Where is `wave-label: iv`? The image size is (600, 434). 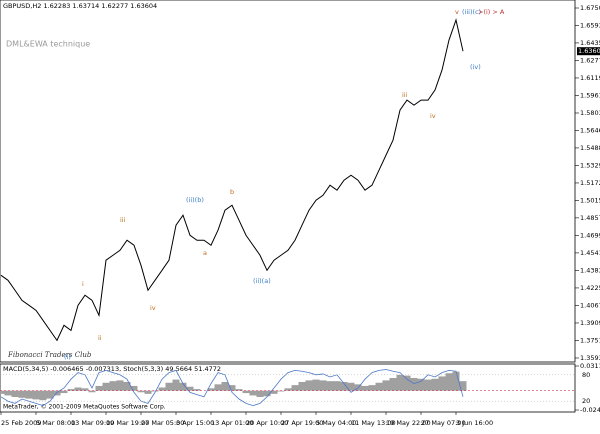 wave-label: iv is located at coordinates (433, 116).